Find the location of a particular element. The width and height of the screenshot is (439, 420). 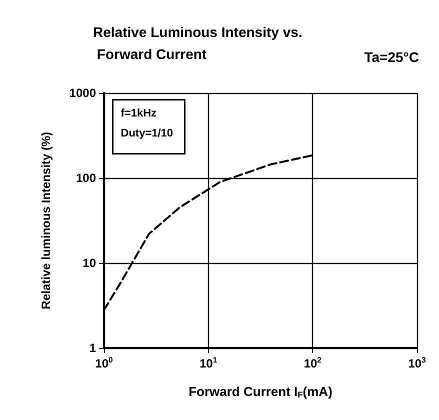

annotation: Duty=1/10 is located at coordinates (147, 133).